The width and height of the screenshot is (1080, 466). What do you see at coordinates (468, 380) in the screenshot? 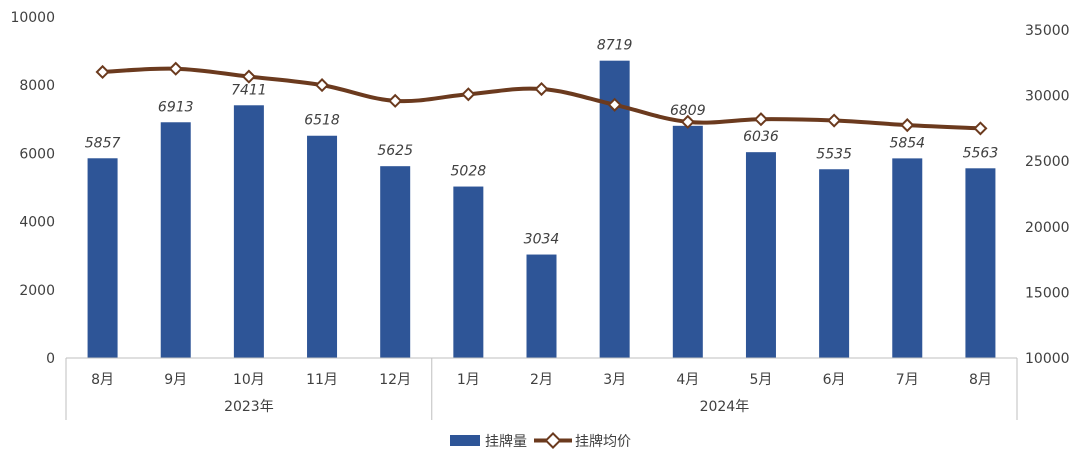
I see `category-label: 1月` at bounding box center [468, 380].